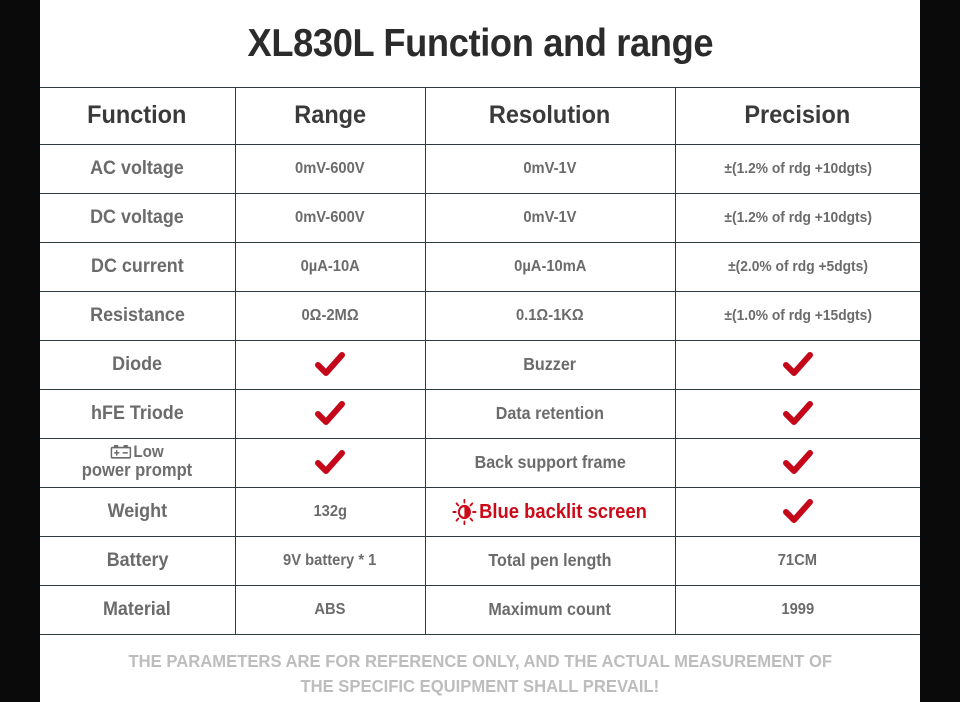 Image resolution: width=960 pixels, height=702 pixels. I want to click on battery-icon, so click(121, 451).